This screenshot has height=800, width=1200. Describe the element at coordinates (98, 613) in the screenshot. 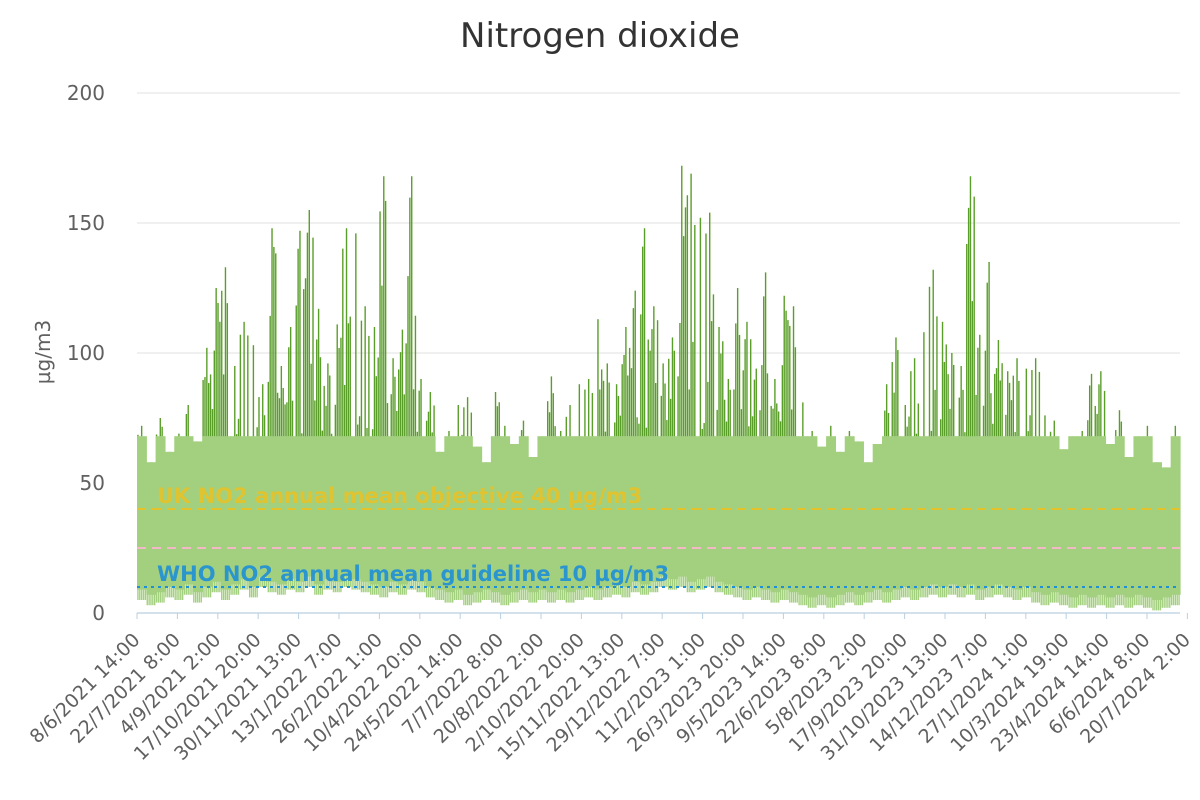

I see `y-tick-label: 0` at that location.